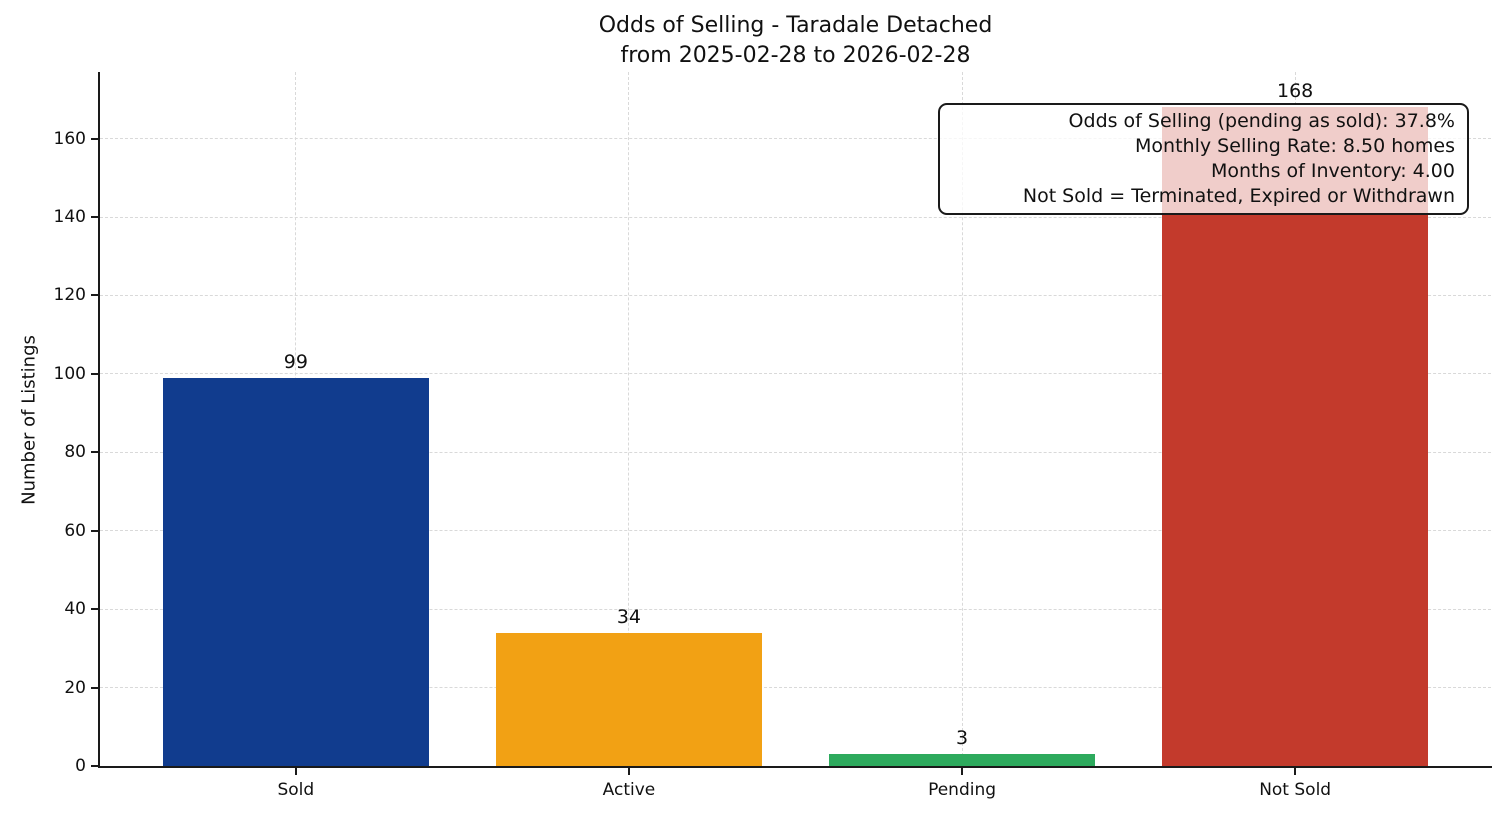 The height and width of the screenshot is (816, 1507). What do you see at coordinates (69, 217) in the screenshot?
I see `y-tick-label: 140` at bounding box center [69, 217].